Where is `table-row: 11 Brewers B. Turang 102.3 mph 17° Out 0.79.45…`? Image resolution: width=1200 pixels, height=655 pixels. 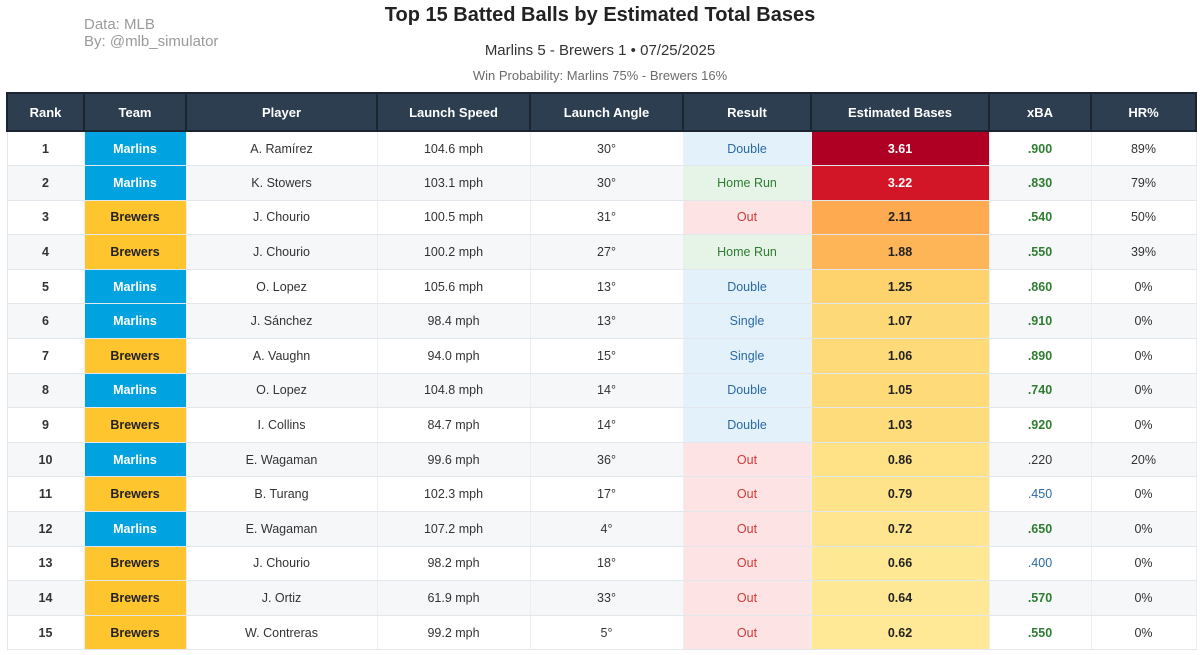
table-row: 11 Brewers B. Turang 102.3 mph 17° Out 0.79.45… is located at coordinates (601, 494).